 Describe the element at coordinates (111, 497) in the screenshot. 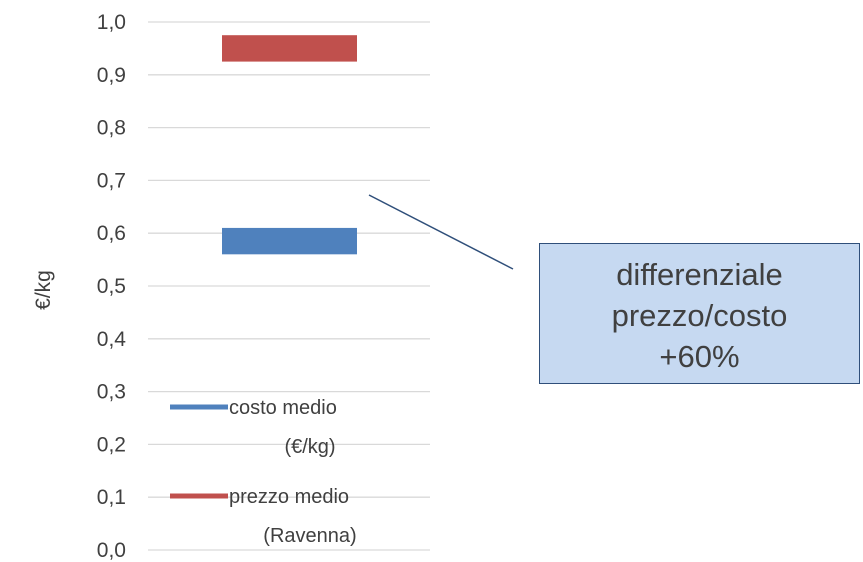

I see `y-tick-label: 0,1` at that location.